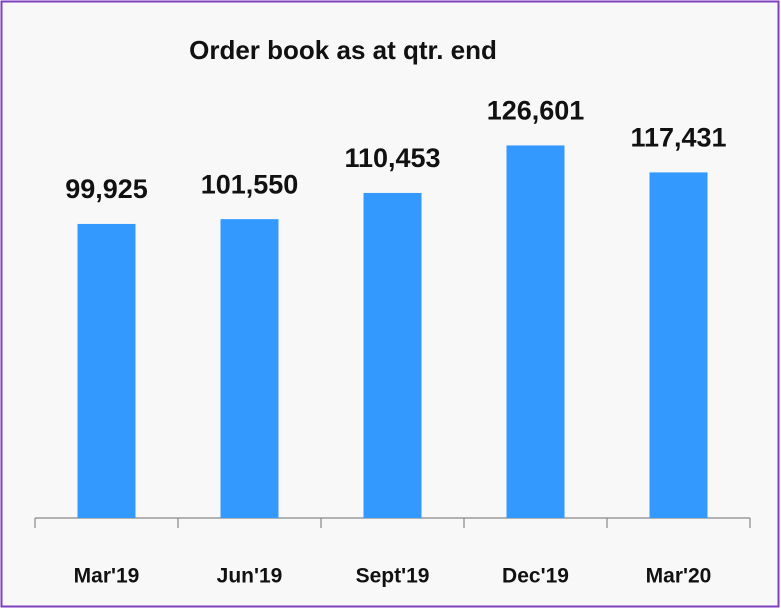 This screenshot has width=781, height=609. What do you see at coordinates (536, 111) in the screenshot?
I see `data-label: 126,601` at bounding box center [536, 111].